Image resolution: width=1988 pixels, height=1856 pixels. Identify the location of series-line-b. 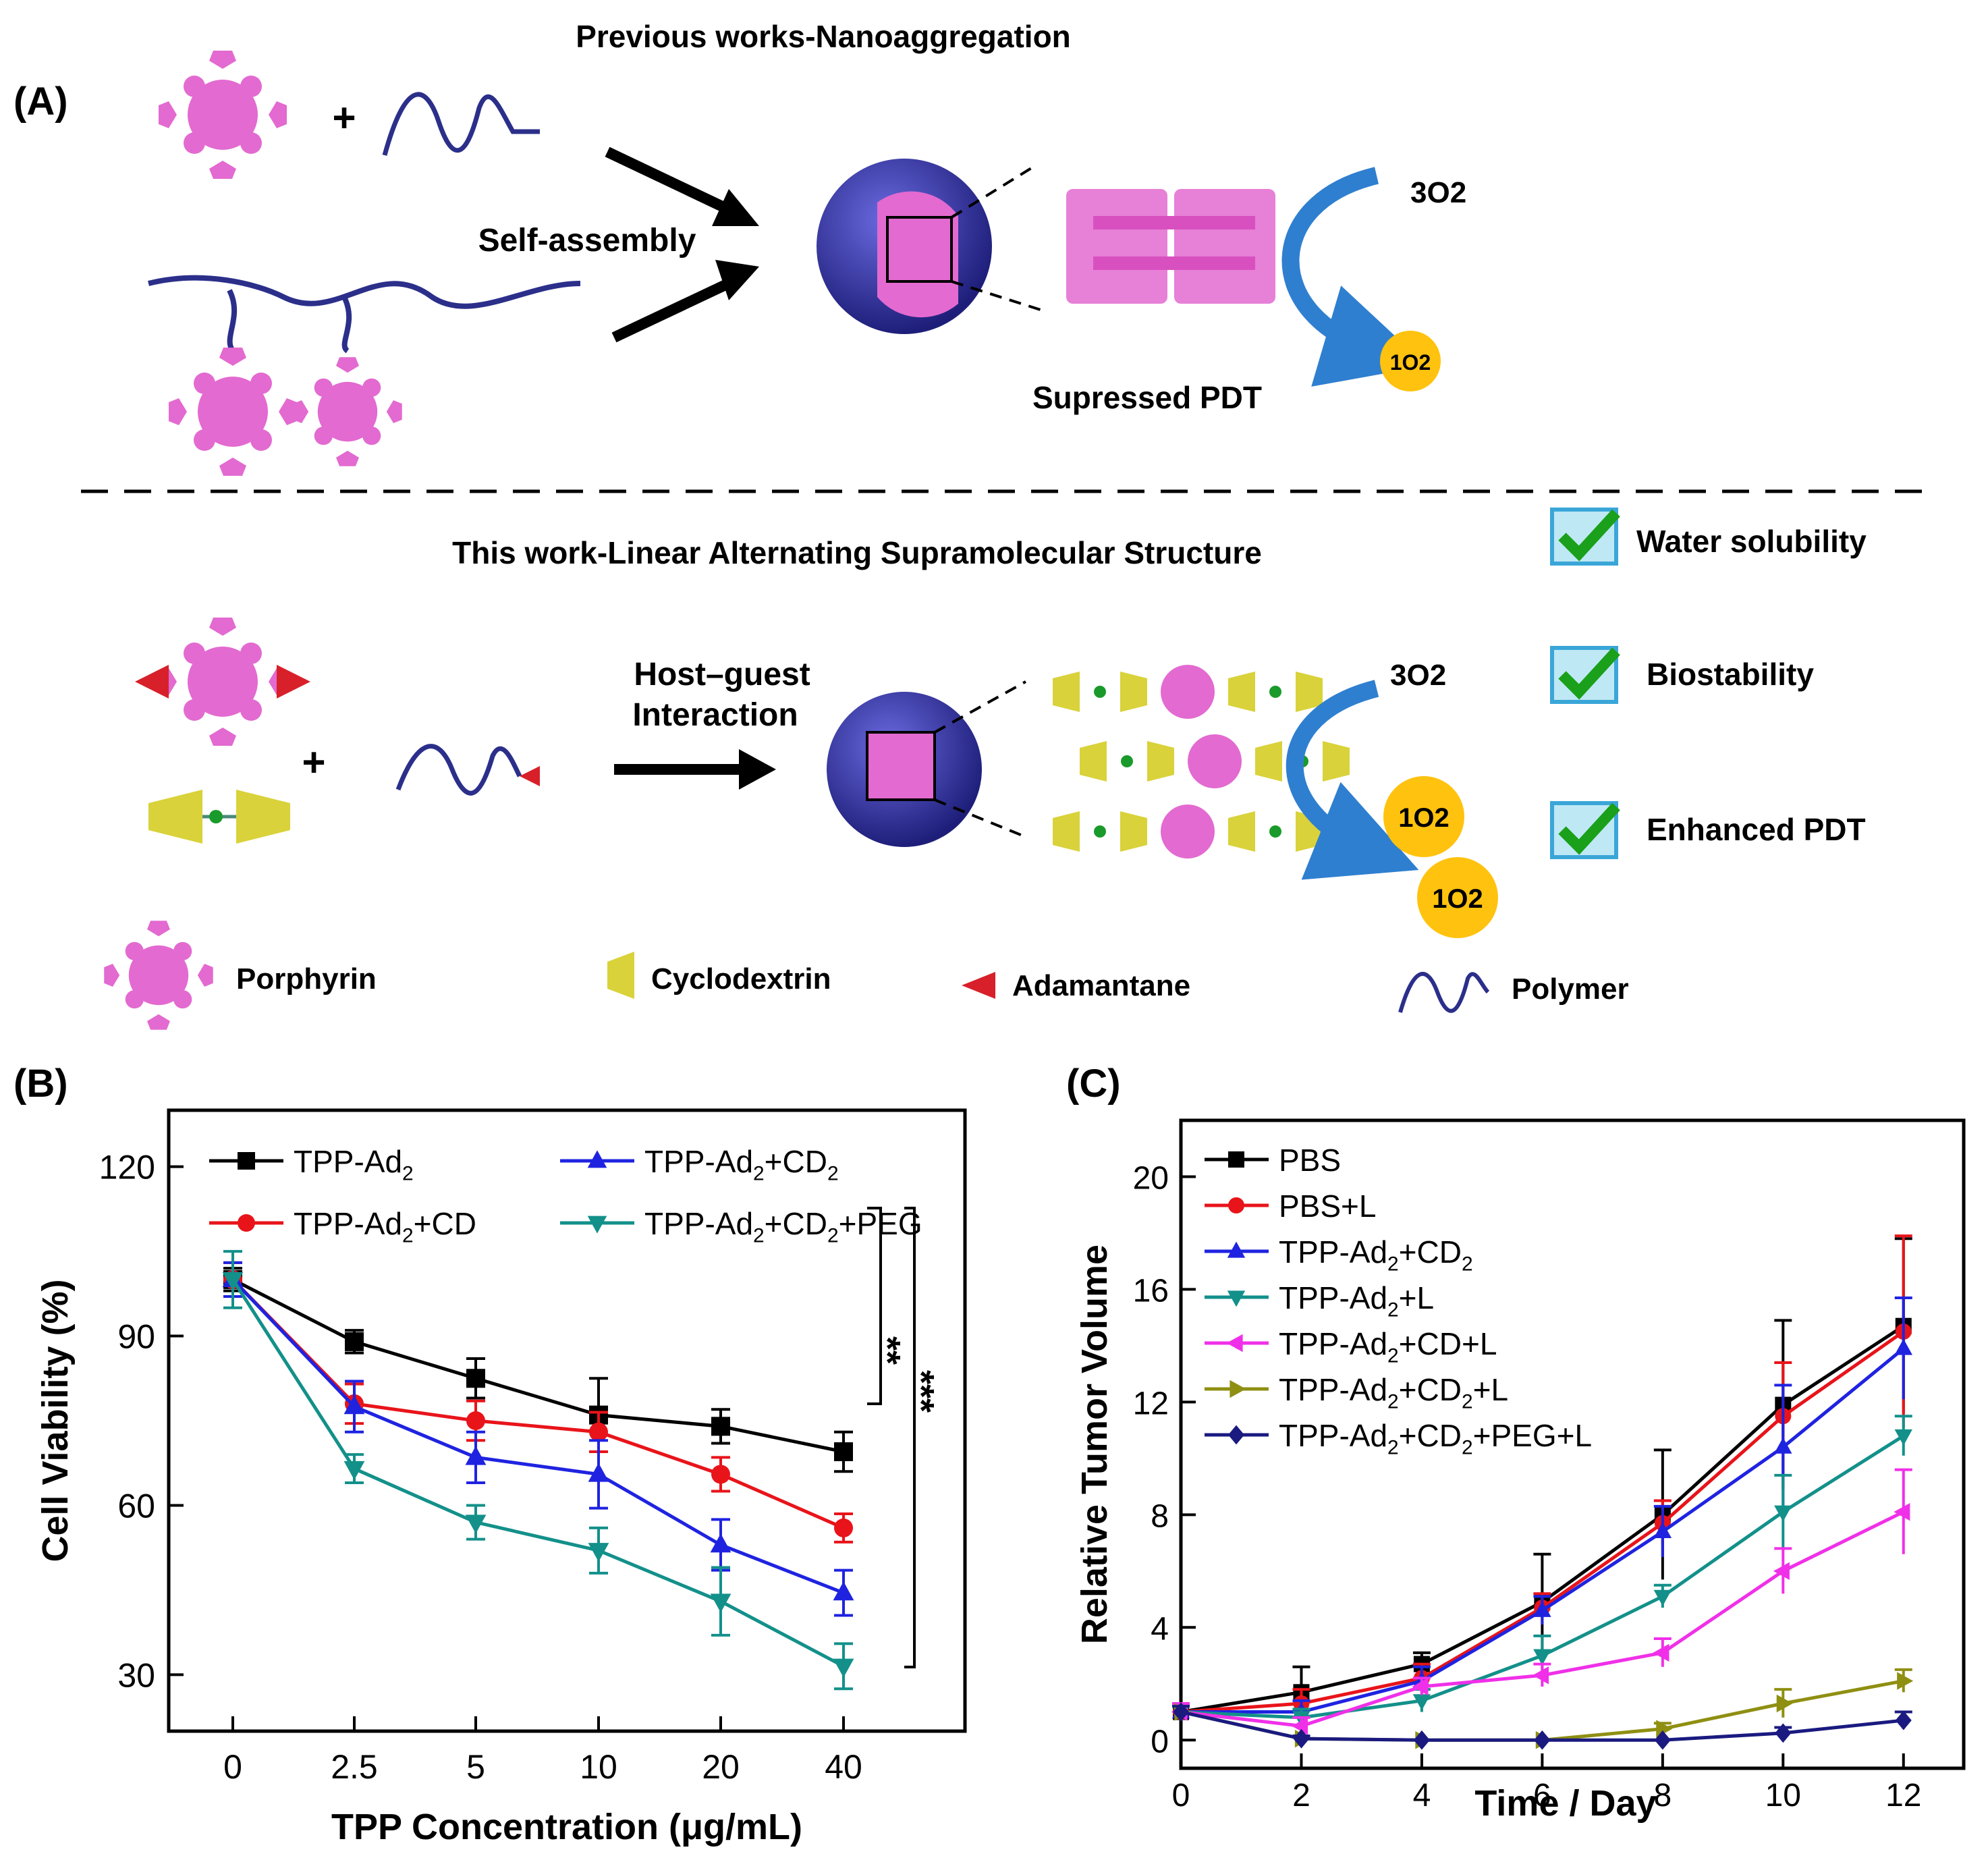
(537, 1436).